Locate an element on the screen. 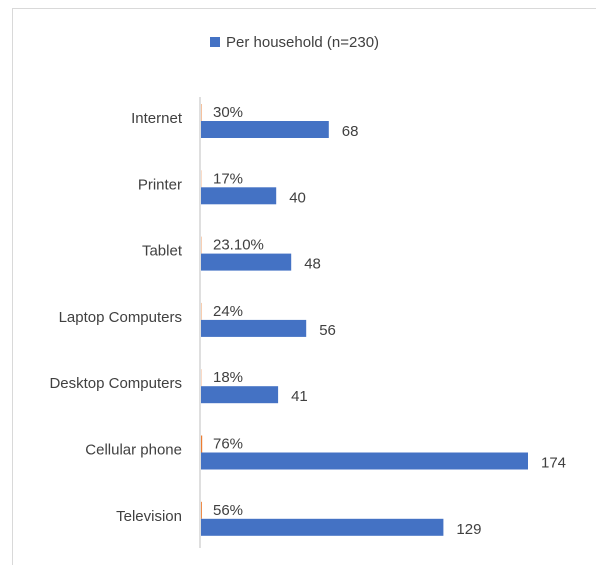 The height and width of the screenshot is (566, 597). percent-label: 76% is located at coordinates (228, 444).